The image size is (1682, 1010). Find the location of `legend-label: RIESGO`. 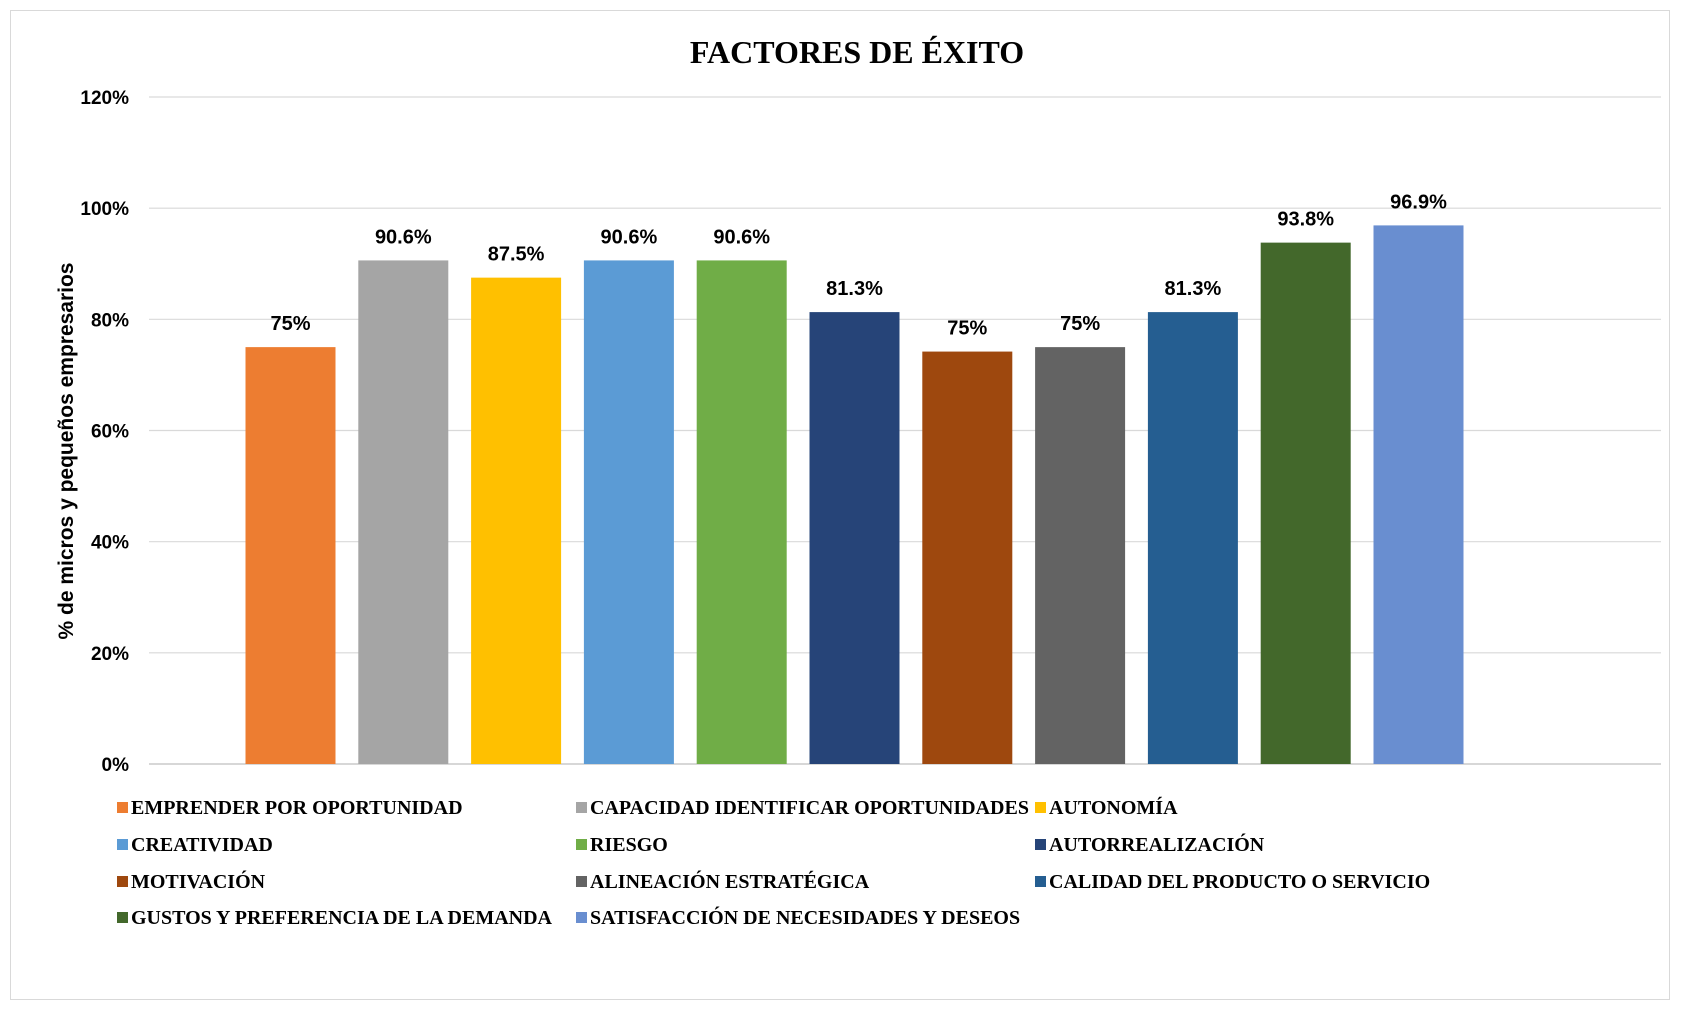

legend-label: RIESGO is located at coordinates (629, 845).